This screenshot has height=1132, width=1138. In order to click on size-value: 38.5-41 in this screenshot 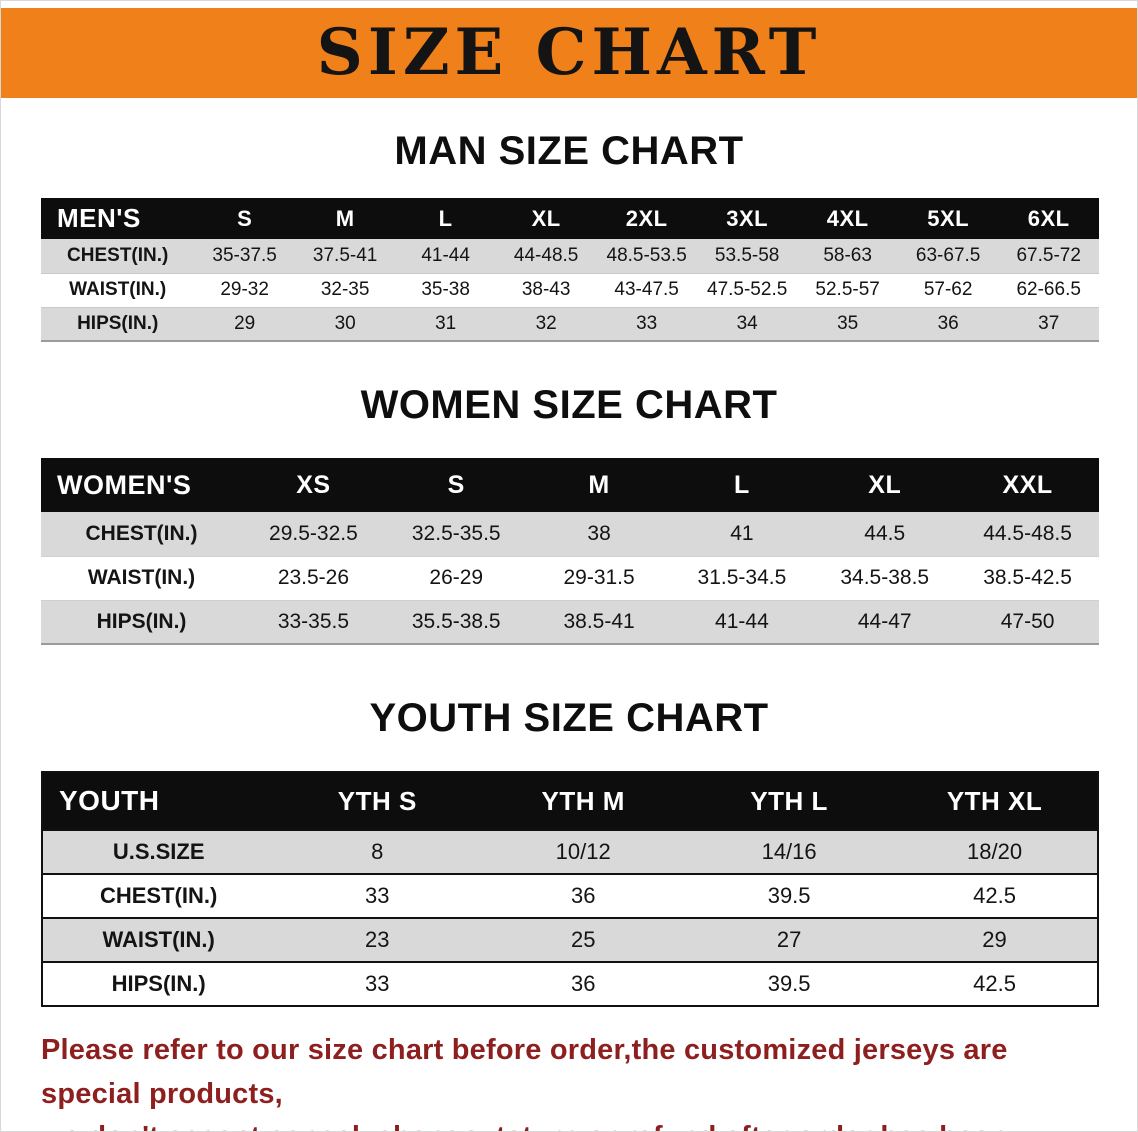, I will do `click(599, 621)`.